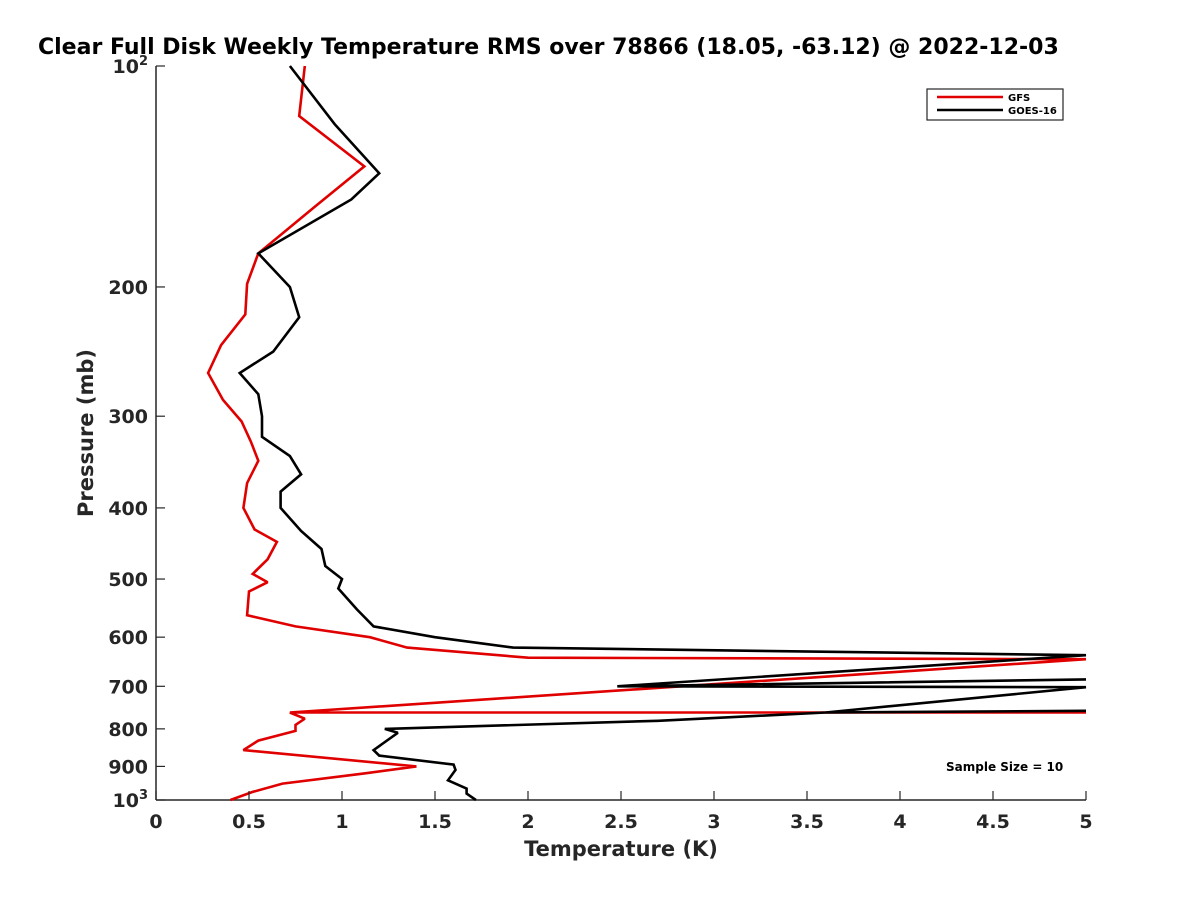  I want to click on x-tick-label: 0.5, so click(249, 822).